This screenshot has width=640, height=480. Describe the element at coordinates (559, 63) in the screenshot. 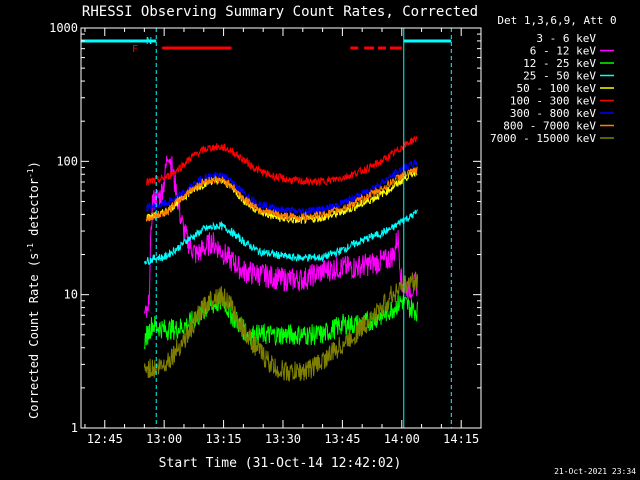

I see `legend-label: 12 - 25 keV` at that location.